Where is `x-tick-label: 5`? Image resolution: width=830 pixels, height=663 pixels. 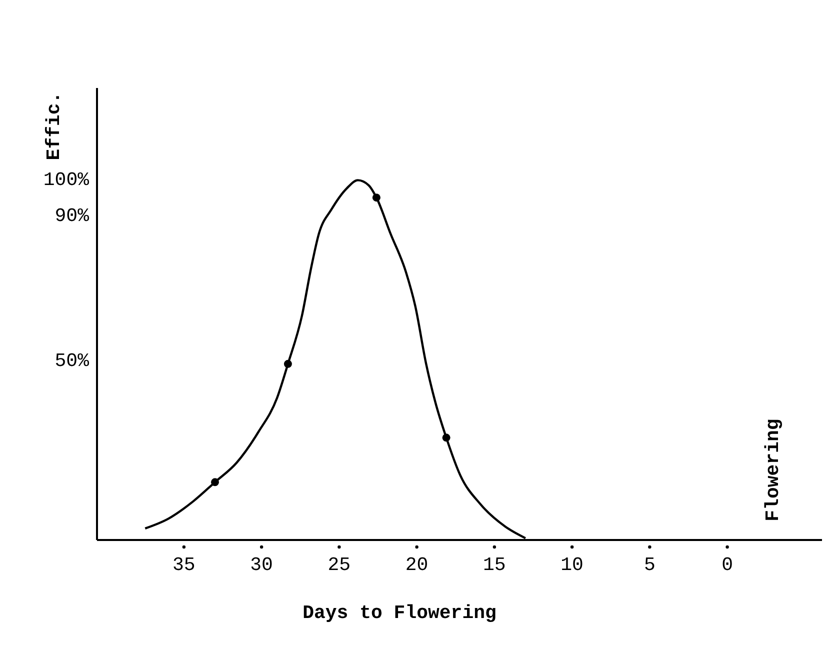 x-tick-label: 5 is located at coordinates (650, 565).